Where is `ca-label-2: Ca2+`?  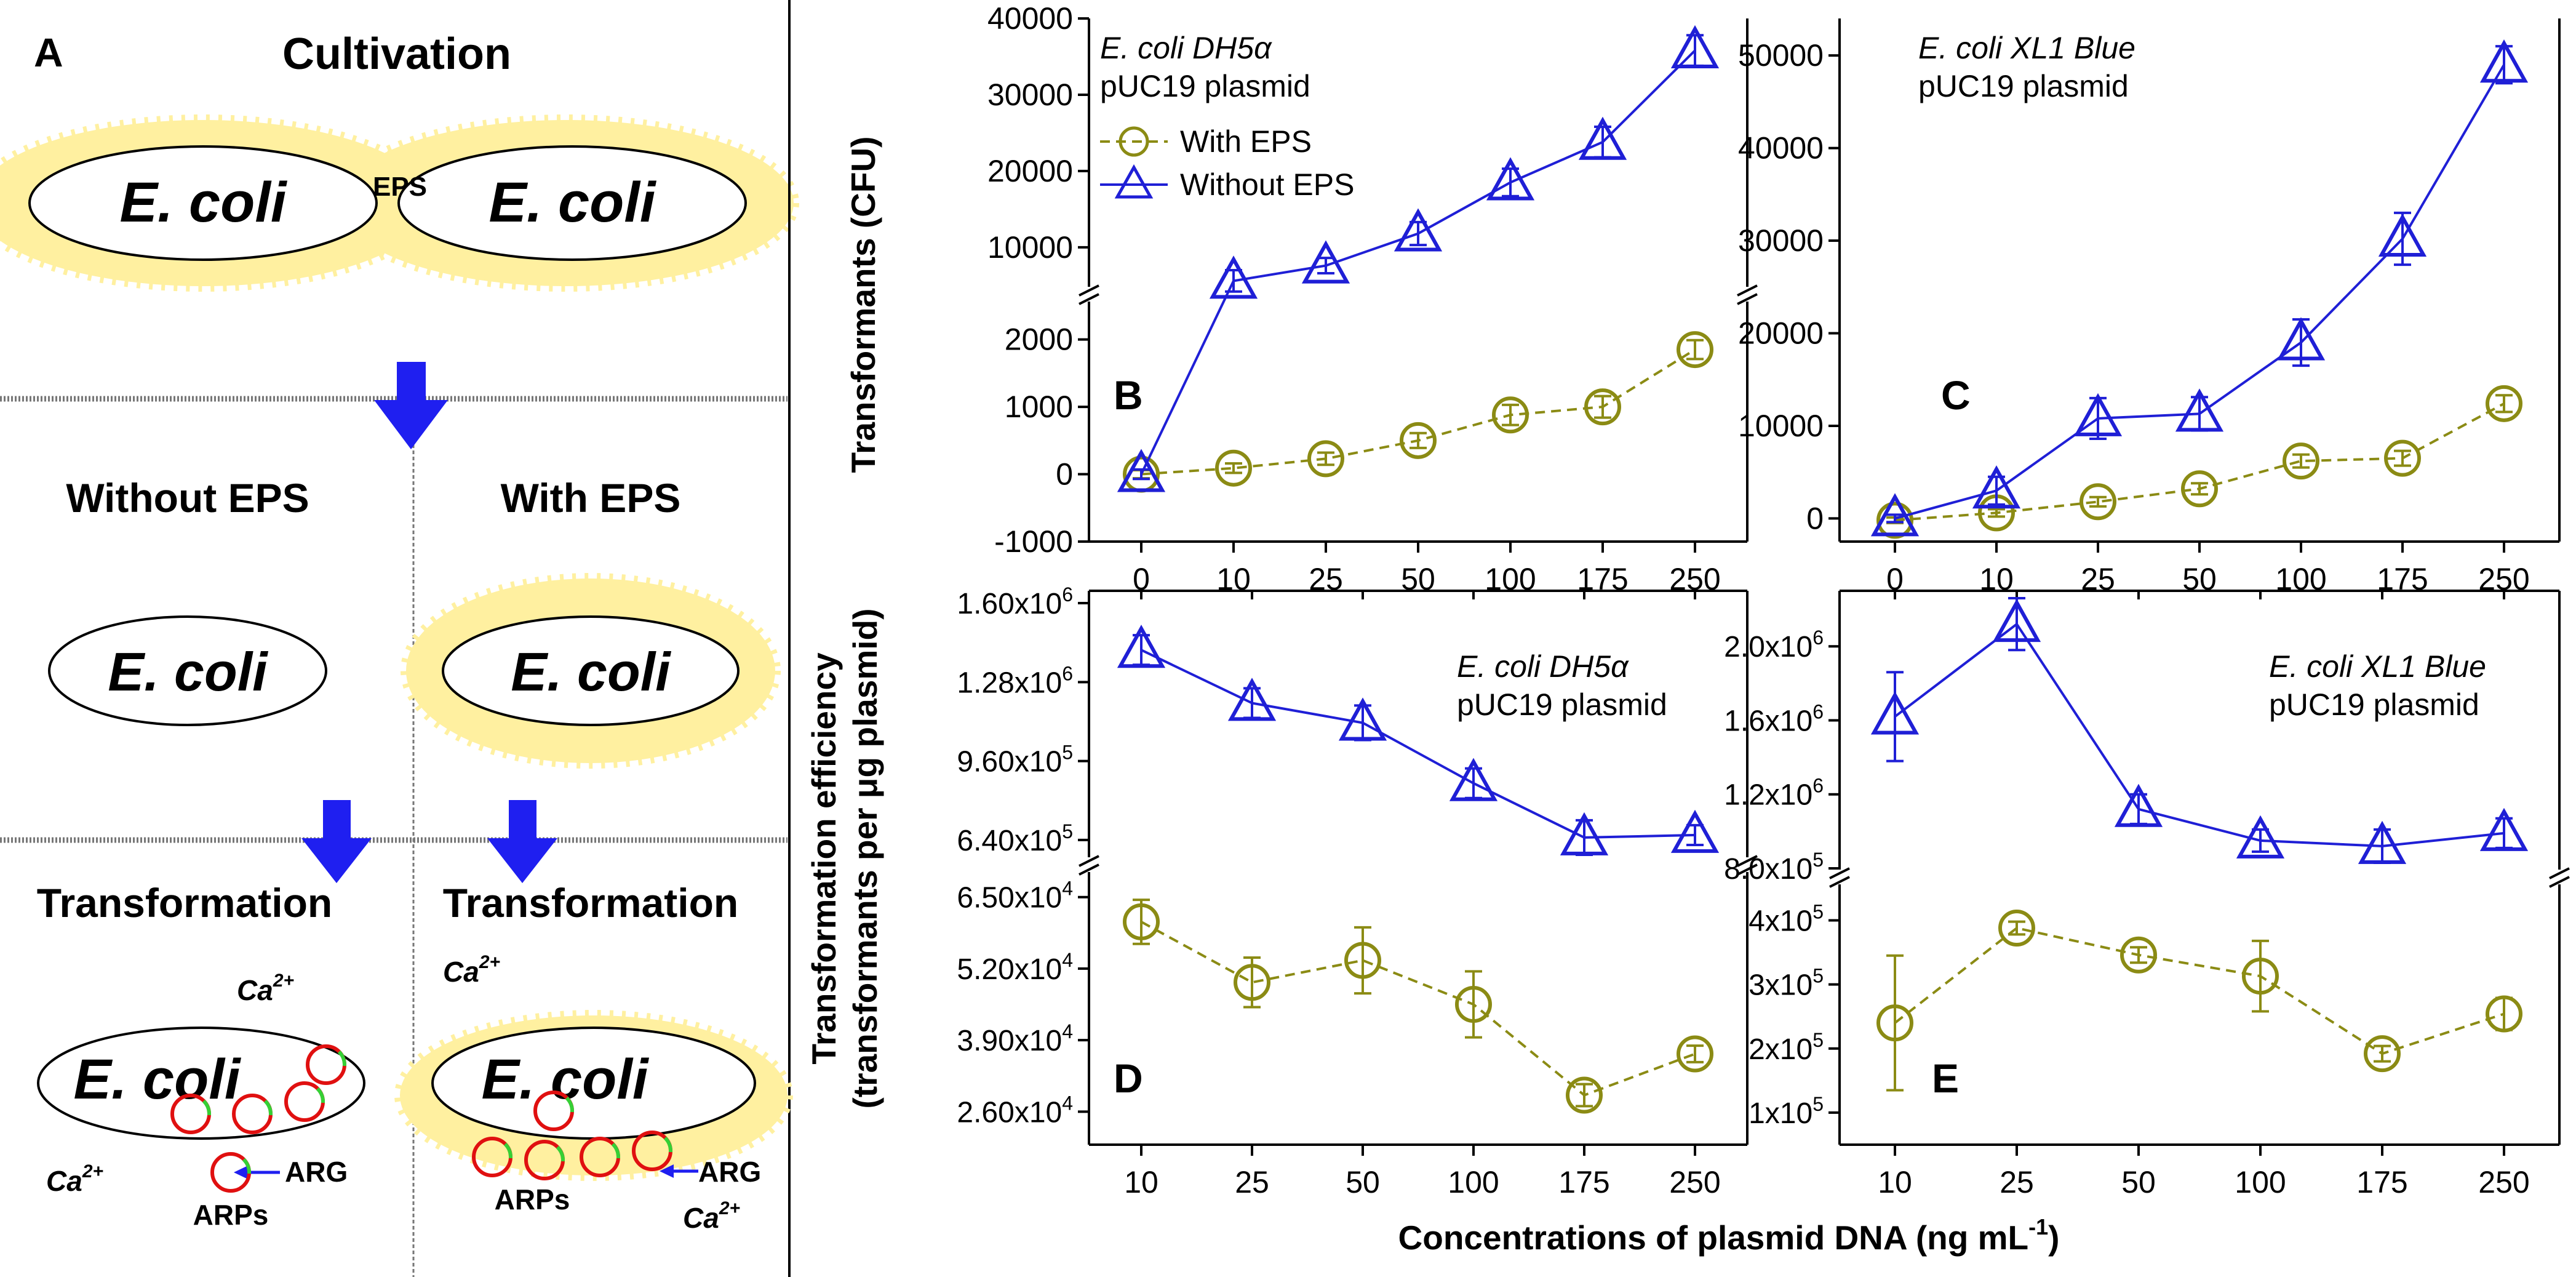
ca-label-2: Ca2+ is located at coordinates (74, 1179).